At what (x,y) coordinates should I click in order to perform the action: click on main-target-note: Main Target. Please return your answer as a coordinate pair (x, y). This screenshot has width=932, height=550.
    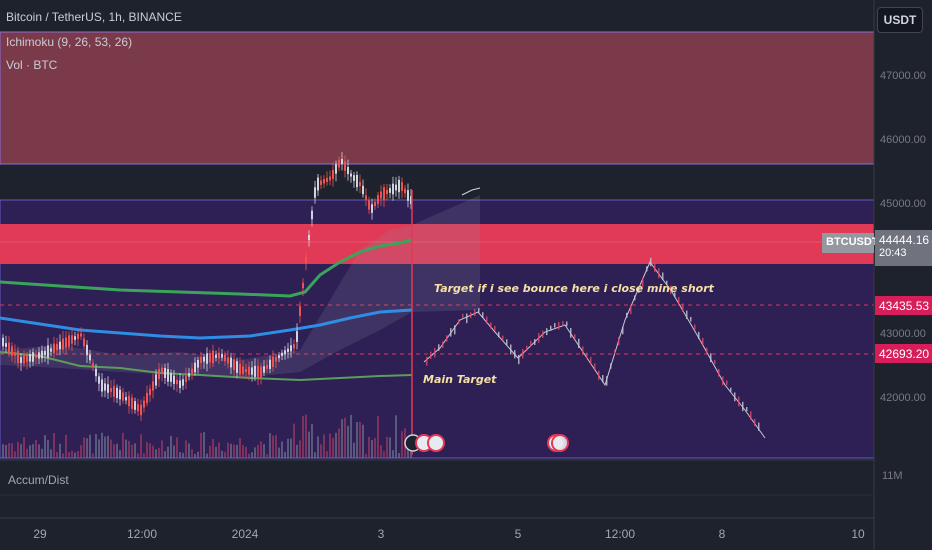
    Looking at the image, I should click on (460, 379).